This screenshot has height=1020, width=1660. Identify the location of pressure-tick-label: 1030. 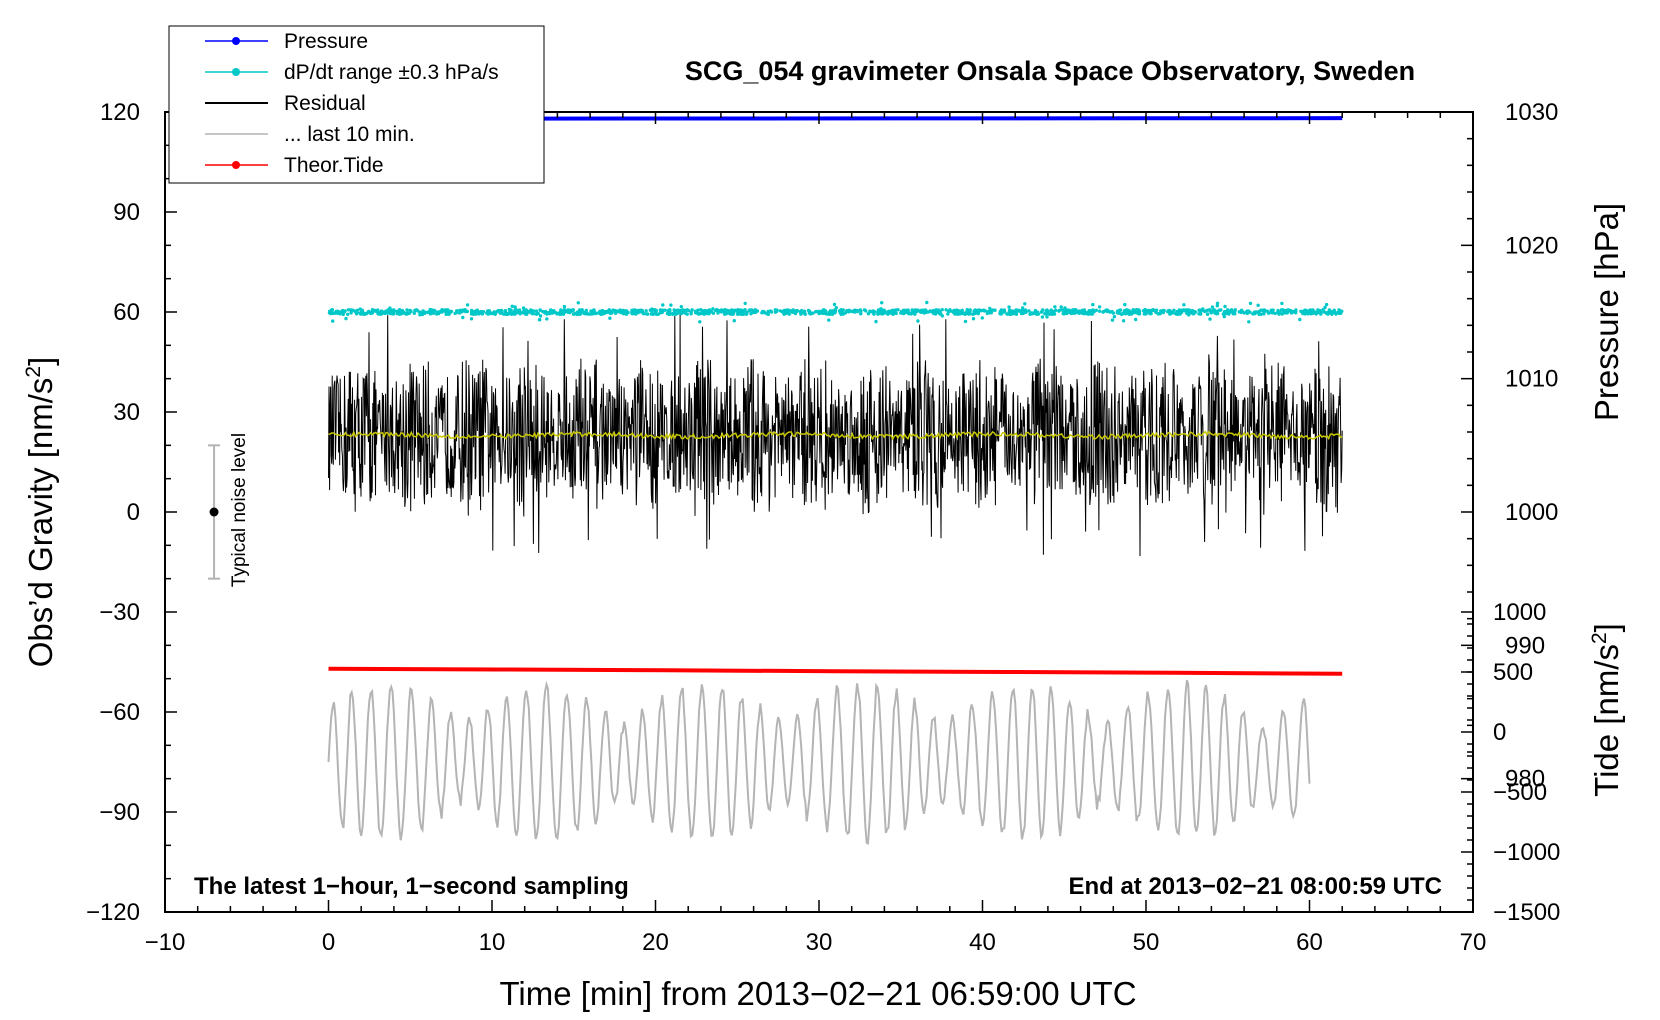
(1531, 112).